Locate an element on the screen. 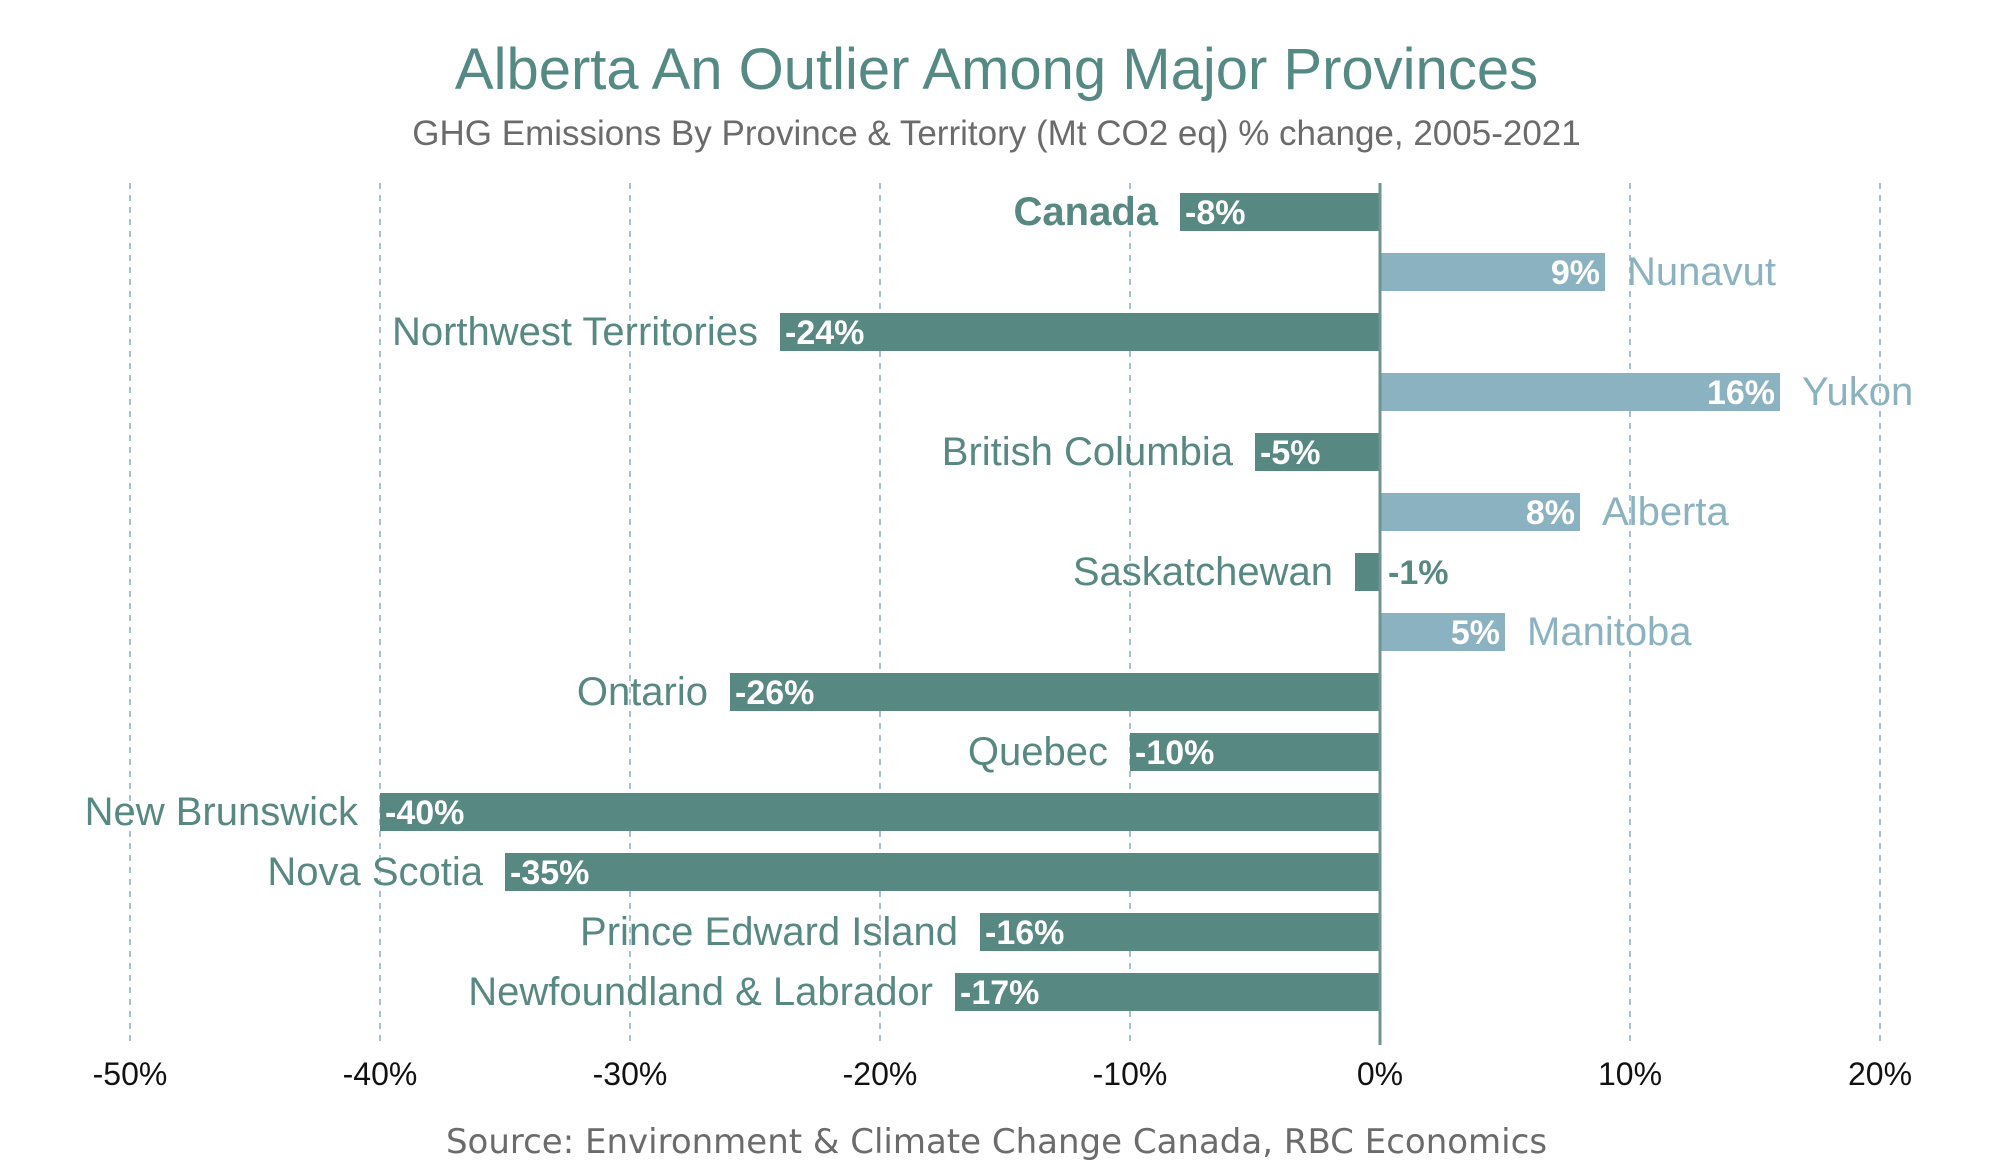 The height and width of the screenshot is (1173, 1993). category-label: Saskatchewan is located at coordinates (1203, 572).